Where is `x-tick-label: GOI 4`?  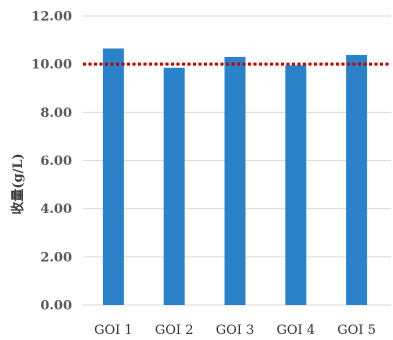 x-tick-label: GOI 4 is located at coordinates (296, 330).